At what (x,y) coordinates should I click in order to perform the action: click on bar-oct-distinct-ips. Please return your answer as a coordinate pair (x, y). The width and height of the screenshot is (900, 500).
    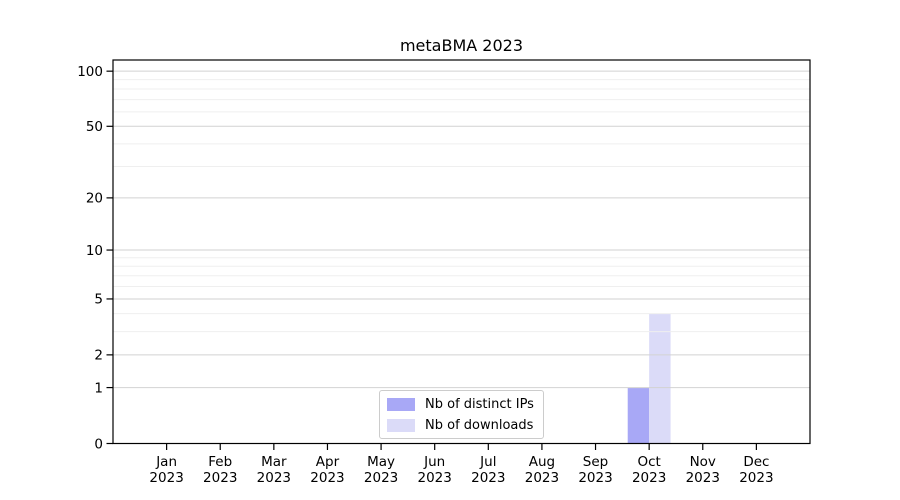
    Looking at the image, I should click on (638, 415).